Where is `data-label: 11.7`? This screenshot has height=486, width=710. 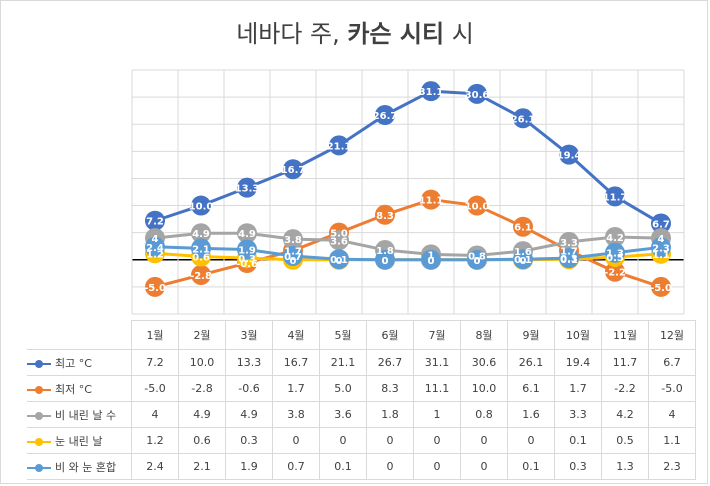
data-label: 11.7 is located at coordinates (615, 197).